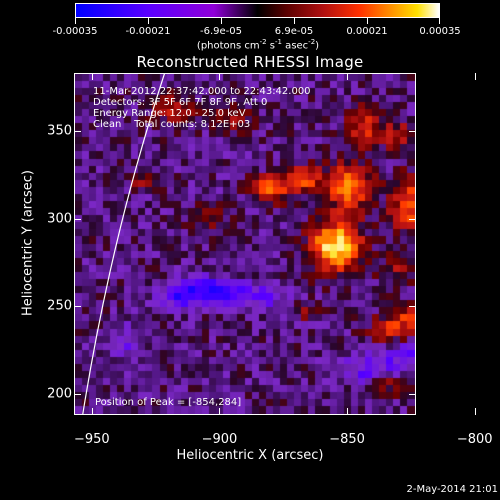 Image resolution: width=500 pixels, height=500 pixels. Describe the element at coordinates (169, 113) in the screenshot. I see `info-energy-range: Energy Range: 12.0 - 25.0 keV` at that location.